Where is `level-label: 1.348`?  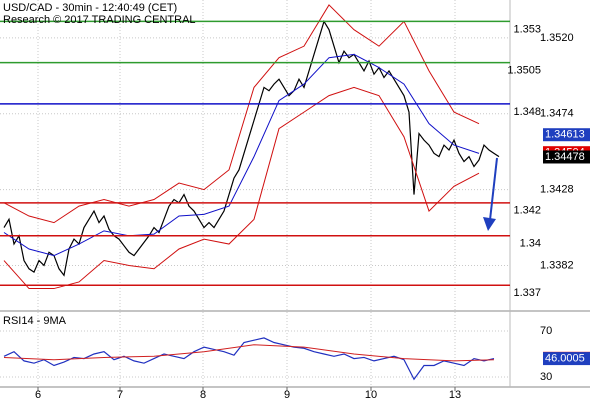
level-label: 1.348 is located at coordinates (527, 112).